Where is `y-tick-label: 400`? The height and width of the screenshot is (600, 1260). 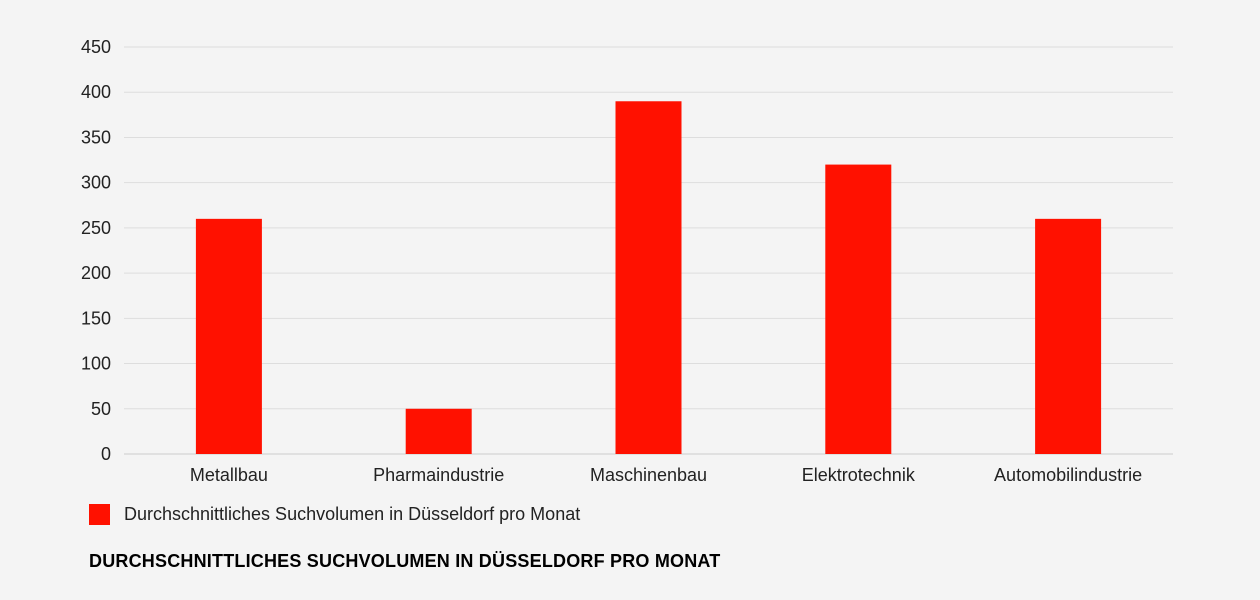
y-tick-label: 400 is located at coordinates (96, 92).